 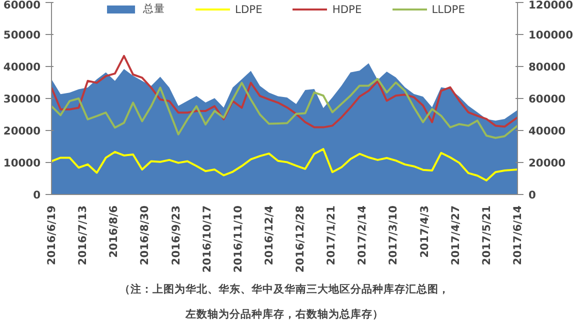 I want to click on x-tick-label: 2017/3/10, so click(x=393, y=236).